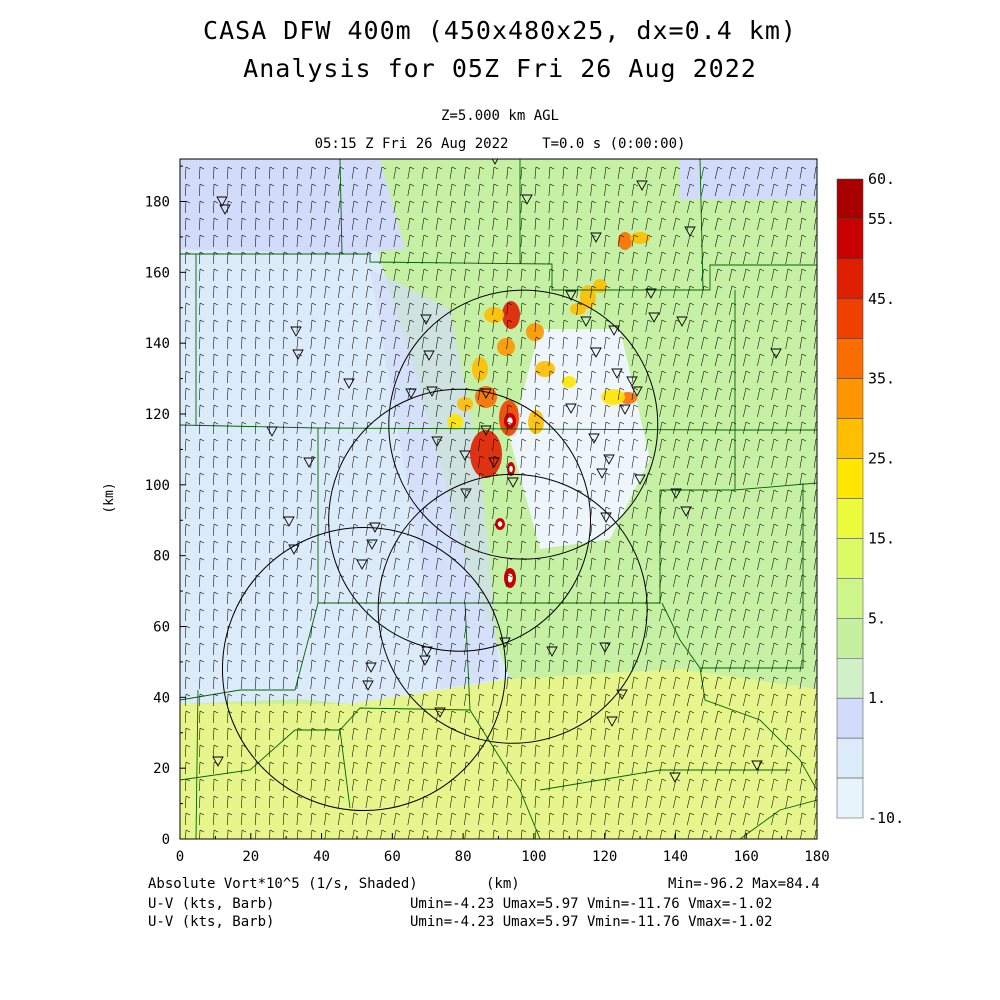 The image size is (1000, 1000). Describe the element at coordinates (877, 618) in the screenshot. I see `colorbar-label: 5.` at that location.